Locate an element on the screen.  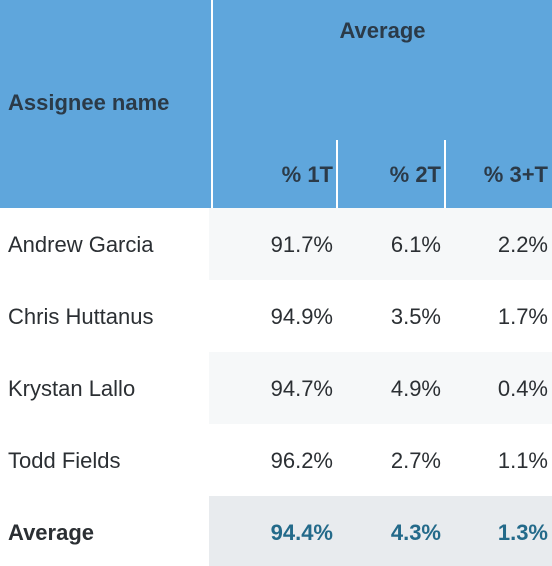
name-header: Assignee name is located at coordinates (89, 102).